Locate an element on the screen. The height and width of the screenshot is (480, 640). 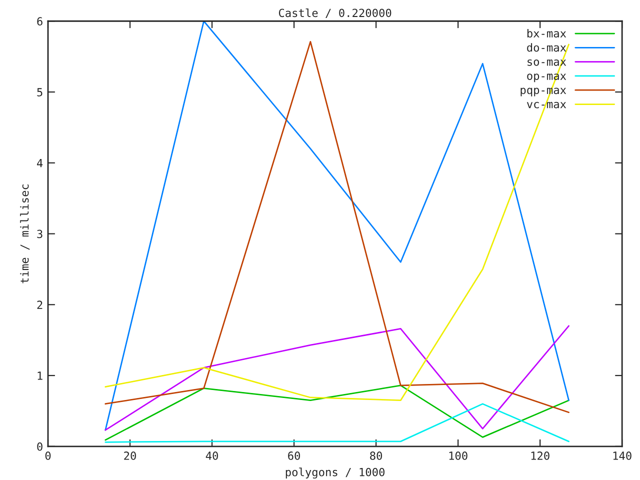
legend-label: bx-max is located at coordinates (546, 33).